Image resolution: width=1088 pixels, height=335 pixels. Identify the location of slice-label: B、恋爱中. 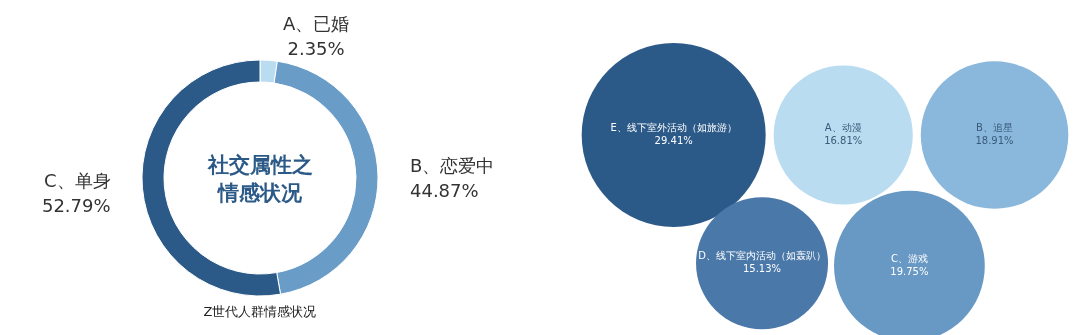
(452, 165).